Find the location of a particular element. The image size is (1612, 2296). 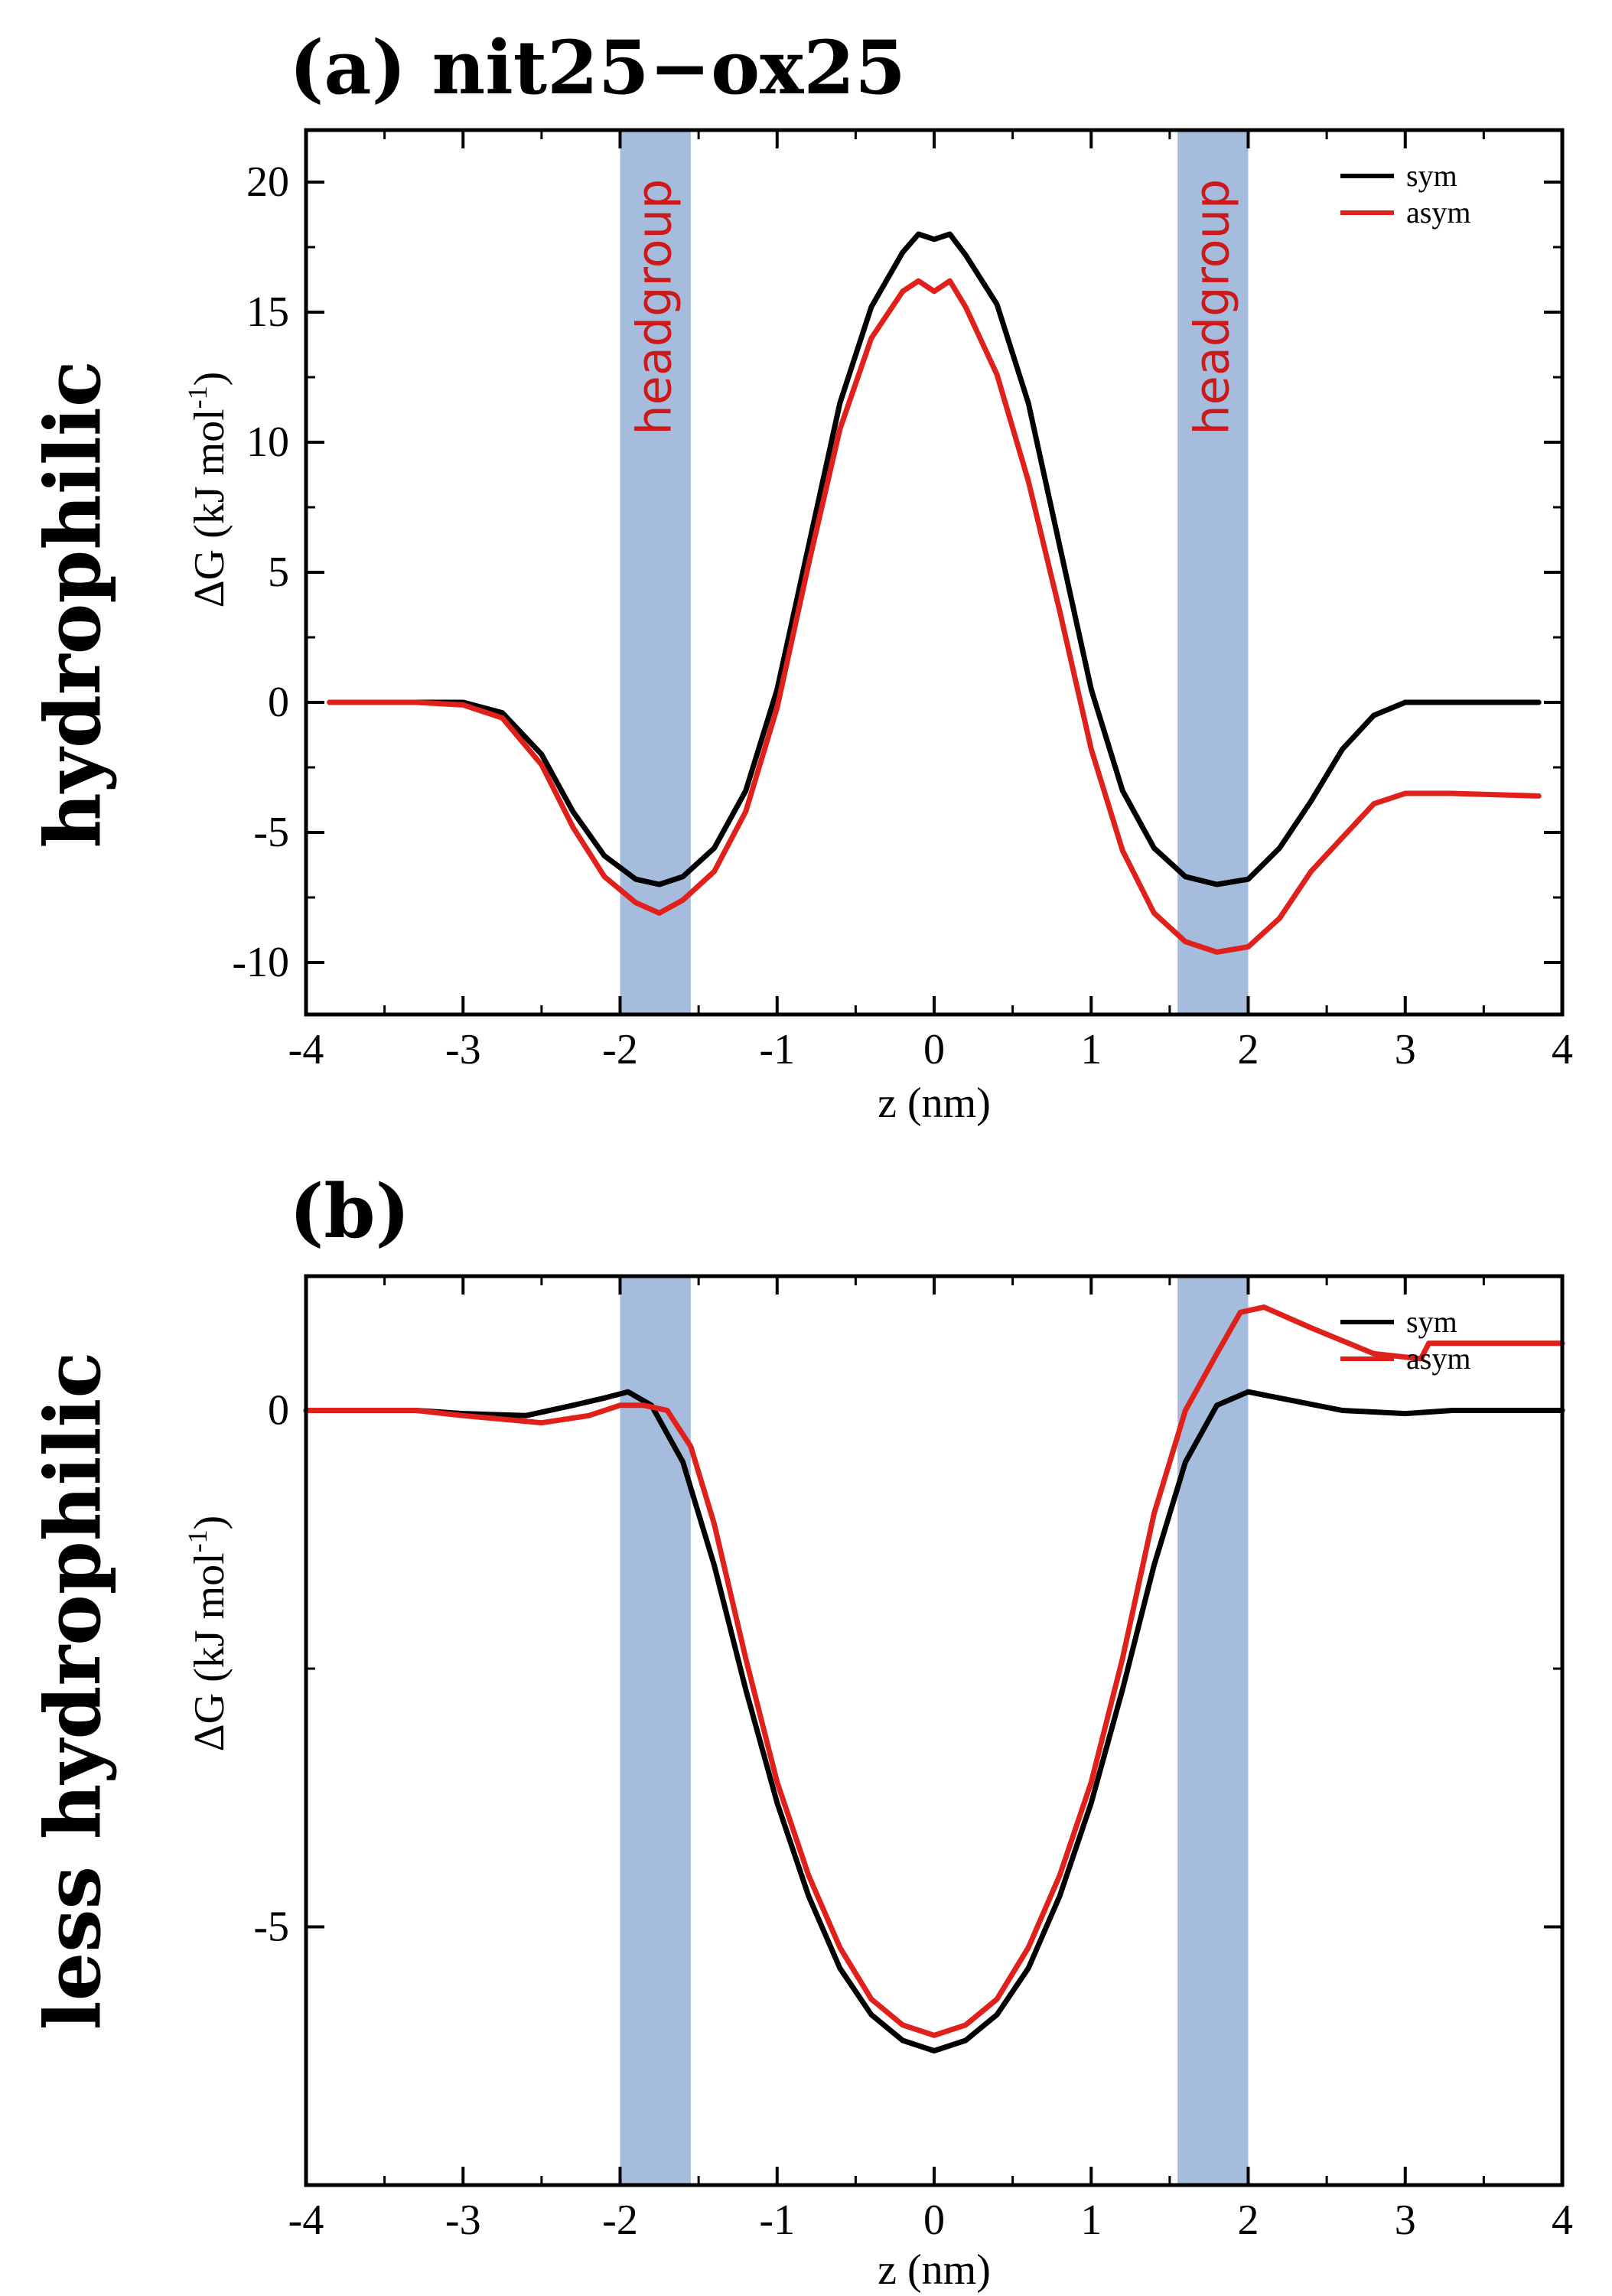

panel-a-xtick-label-5: 1 is located at coordinates (1091, 1049).